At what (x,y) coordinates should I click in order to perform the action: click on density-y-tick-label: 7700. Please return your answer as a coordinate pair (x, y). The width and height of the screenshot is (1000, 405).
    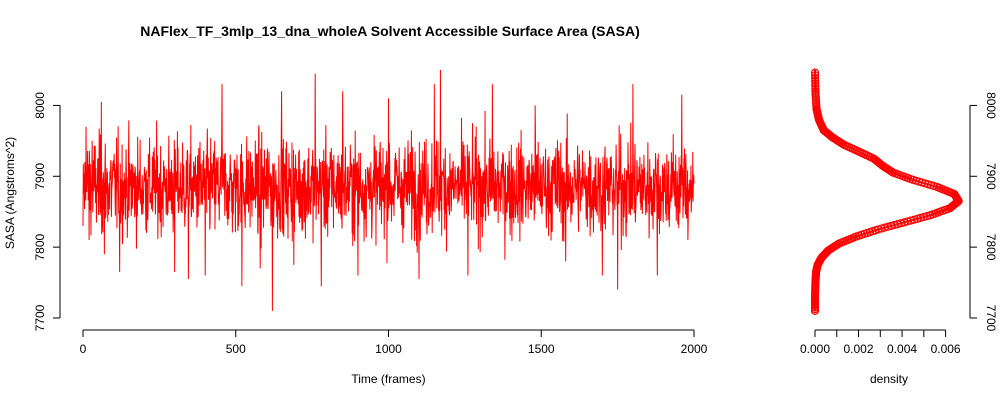
    Looking at the image, I should click on (991, 318).